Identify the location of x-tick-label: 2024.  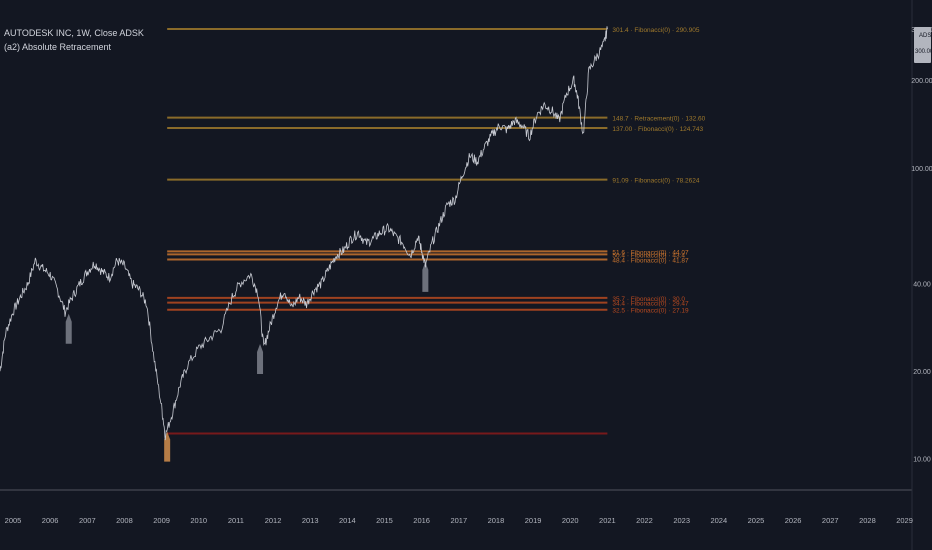
(718, 520).